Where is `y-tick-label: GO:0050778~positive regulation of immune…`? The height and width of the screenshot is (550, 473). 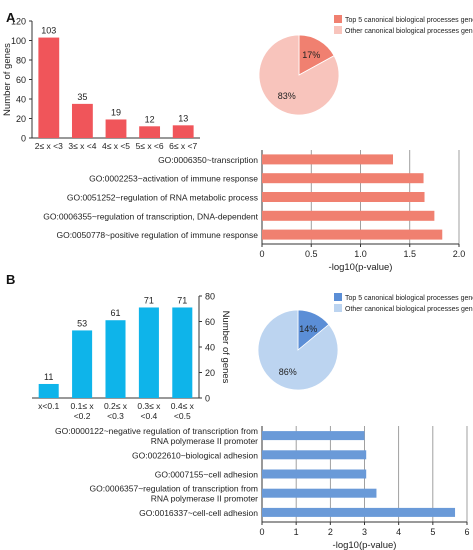 y-tick-label: GO:0050778~positive regulation of immune… is located at coordinates (157, 235).